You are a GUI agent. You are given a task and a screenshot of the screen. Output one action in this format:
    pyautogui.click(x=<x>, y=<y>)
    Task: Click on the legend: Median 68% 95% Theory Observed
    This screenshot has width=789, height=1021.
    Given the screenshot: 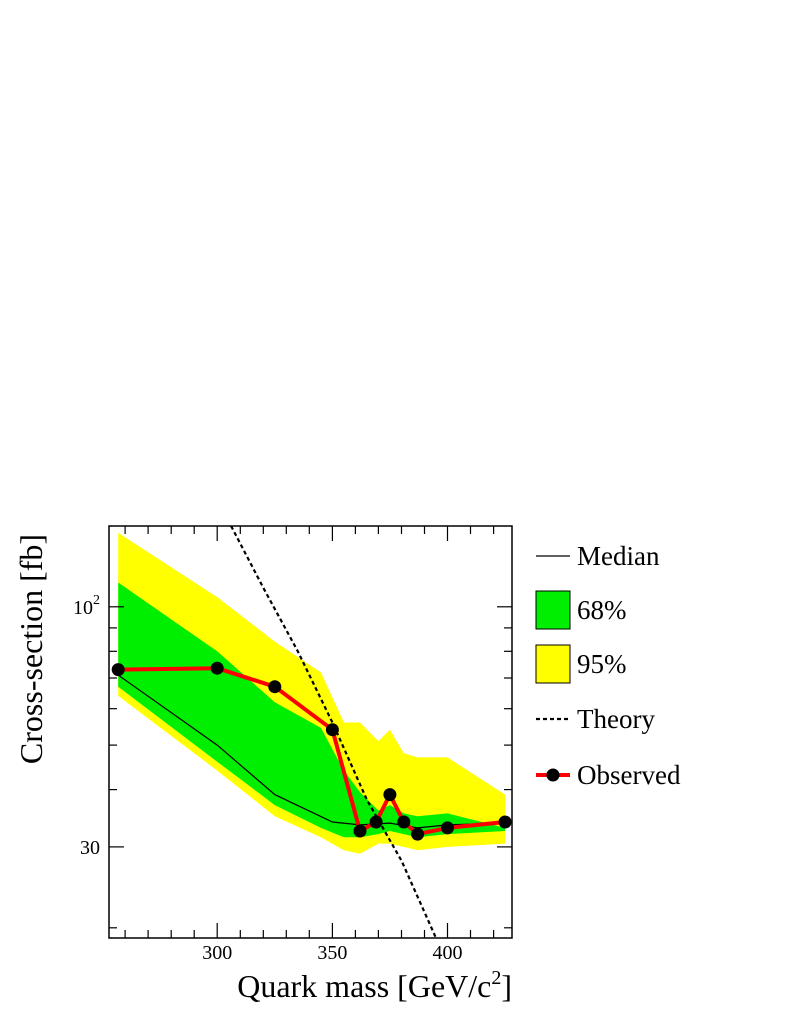 What is the action you would take?
    pyautogui.click(x=608, y=665)
    